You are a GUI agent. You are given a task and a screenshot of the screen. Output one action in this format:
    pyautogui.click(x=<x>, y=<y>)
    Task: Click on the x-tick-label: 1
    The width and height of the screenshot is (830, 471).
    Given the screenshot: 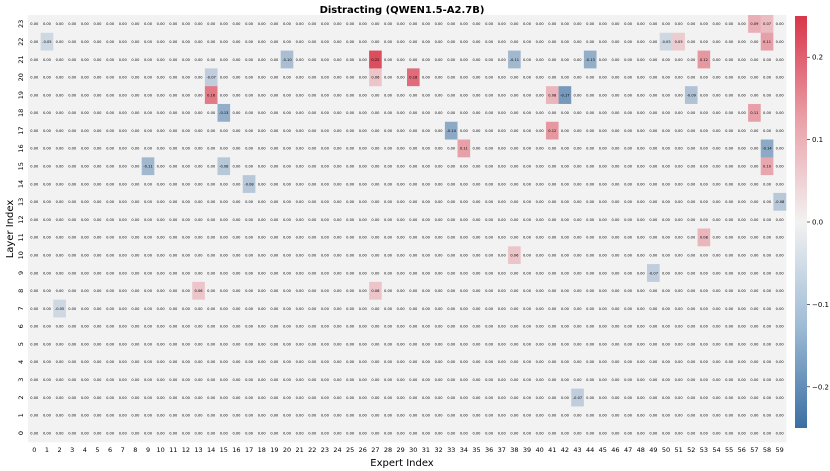 What is the action you would take?
    pyautogui.click(x=47, y=450)
    